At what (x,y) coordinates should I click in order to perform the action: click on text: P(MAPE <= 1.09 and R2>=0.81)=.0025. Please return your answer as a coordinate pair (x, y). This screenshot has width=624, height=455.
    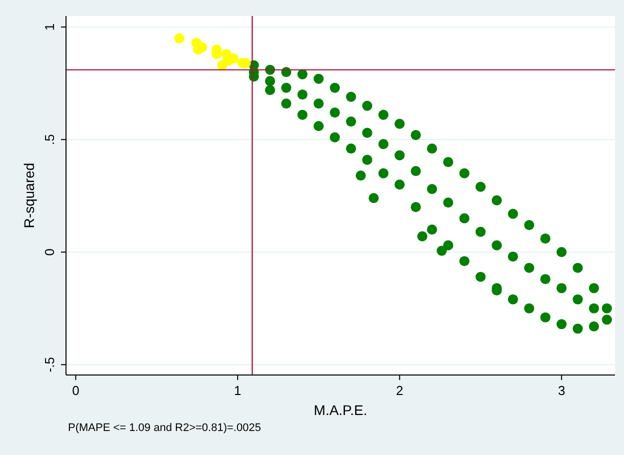
    Looking at the image, I should click on (164, 428).